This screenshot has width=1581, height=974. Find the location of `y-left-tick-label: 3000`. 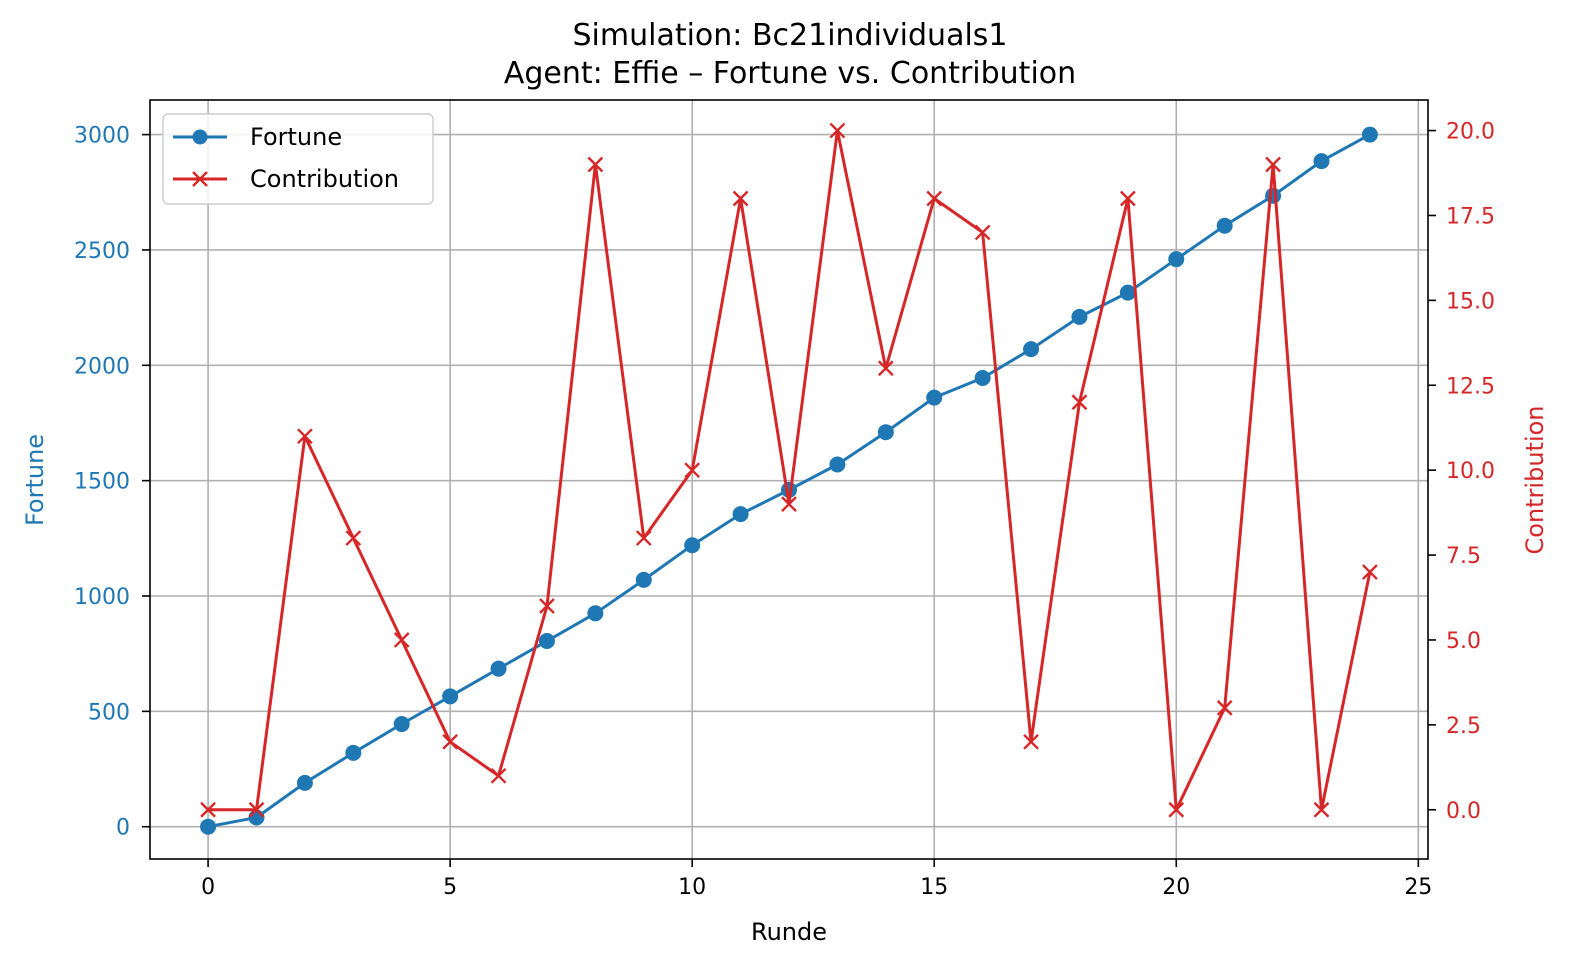

y-left-tick-label: 3000 is located at coordinates (102, 136).